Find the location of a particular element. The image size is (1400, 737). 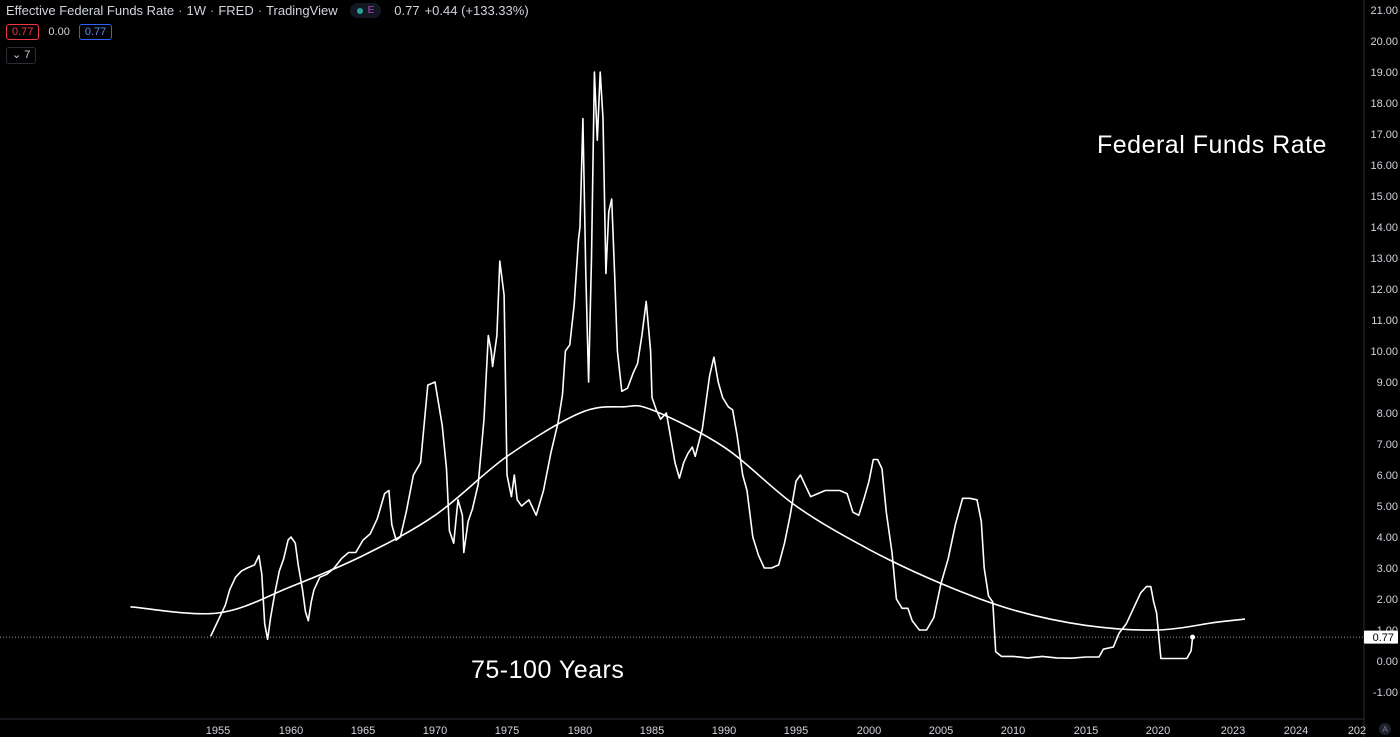

price-axis-tick-label: 0.00 is located at coordinates (1387, 662).